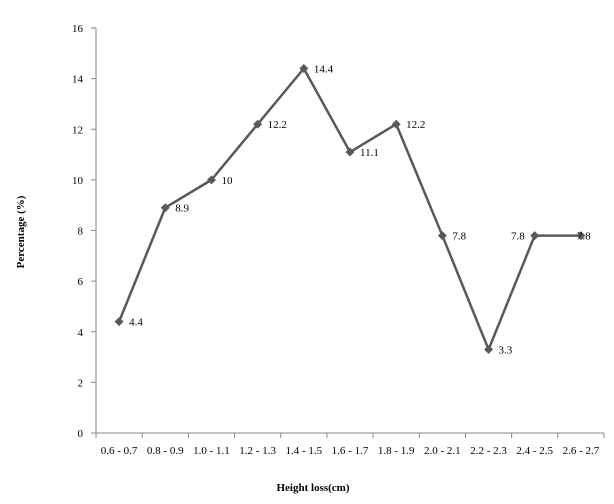  What do you see at coordinates (211, 451) in the screenshot?
I see `x-tick-label: 1.0 - 1.1` at bounding box center [211, 451].